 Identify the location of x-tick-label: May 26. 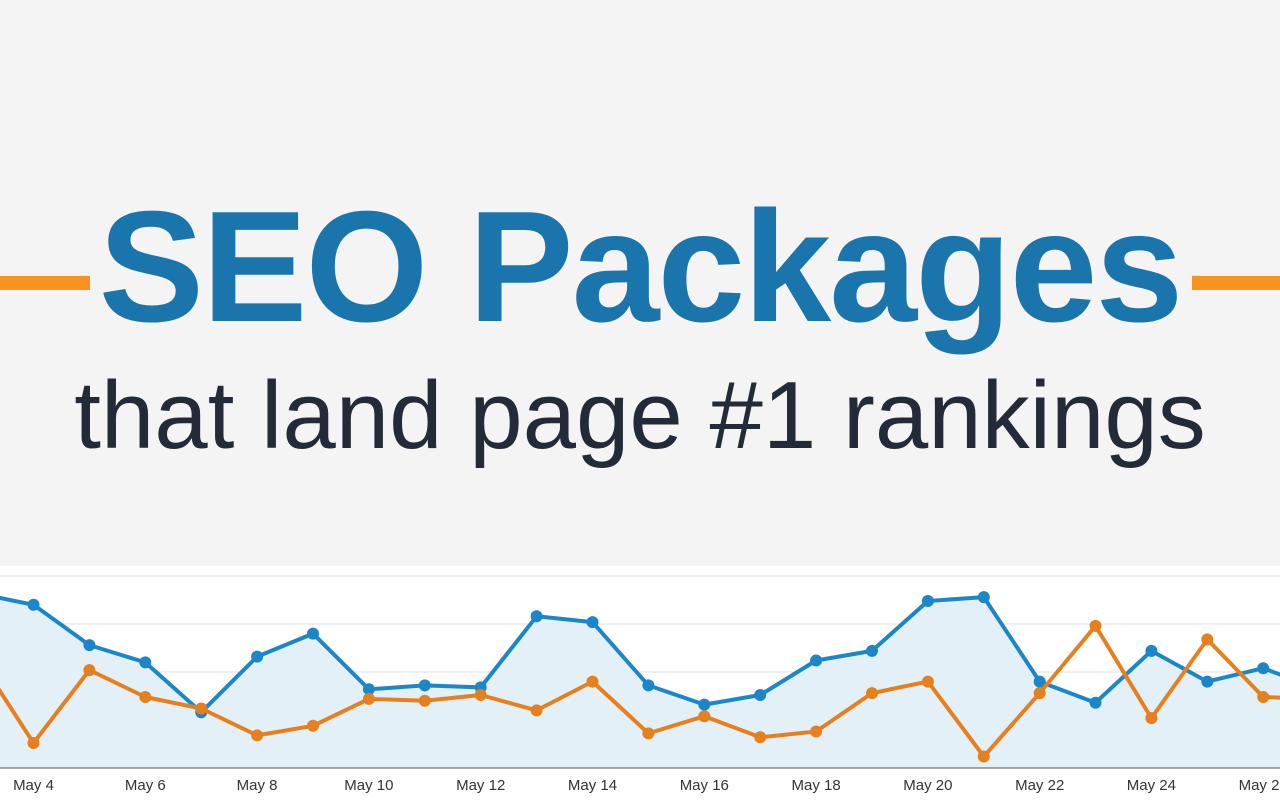
(1259, 785).